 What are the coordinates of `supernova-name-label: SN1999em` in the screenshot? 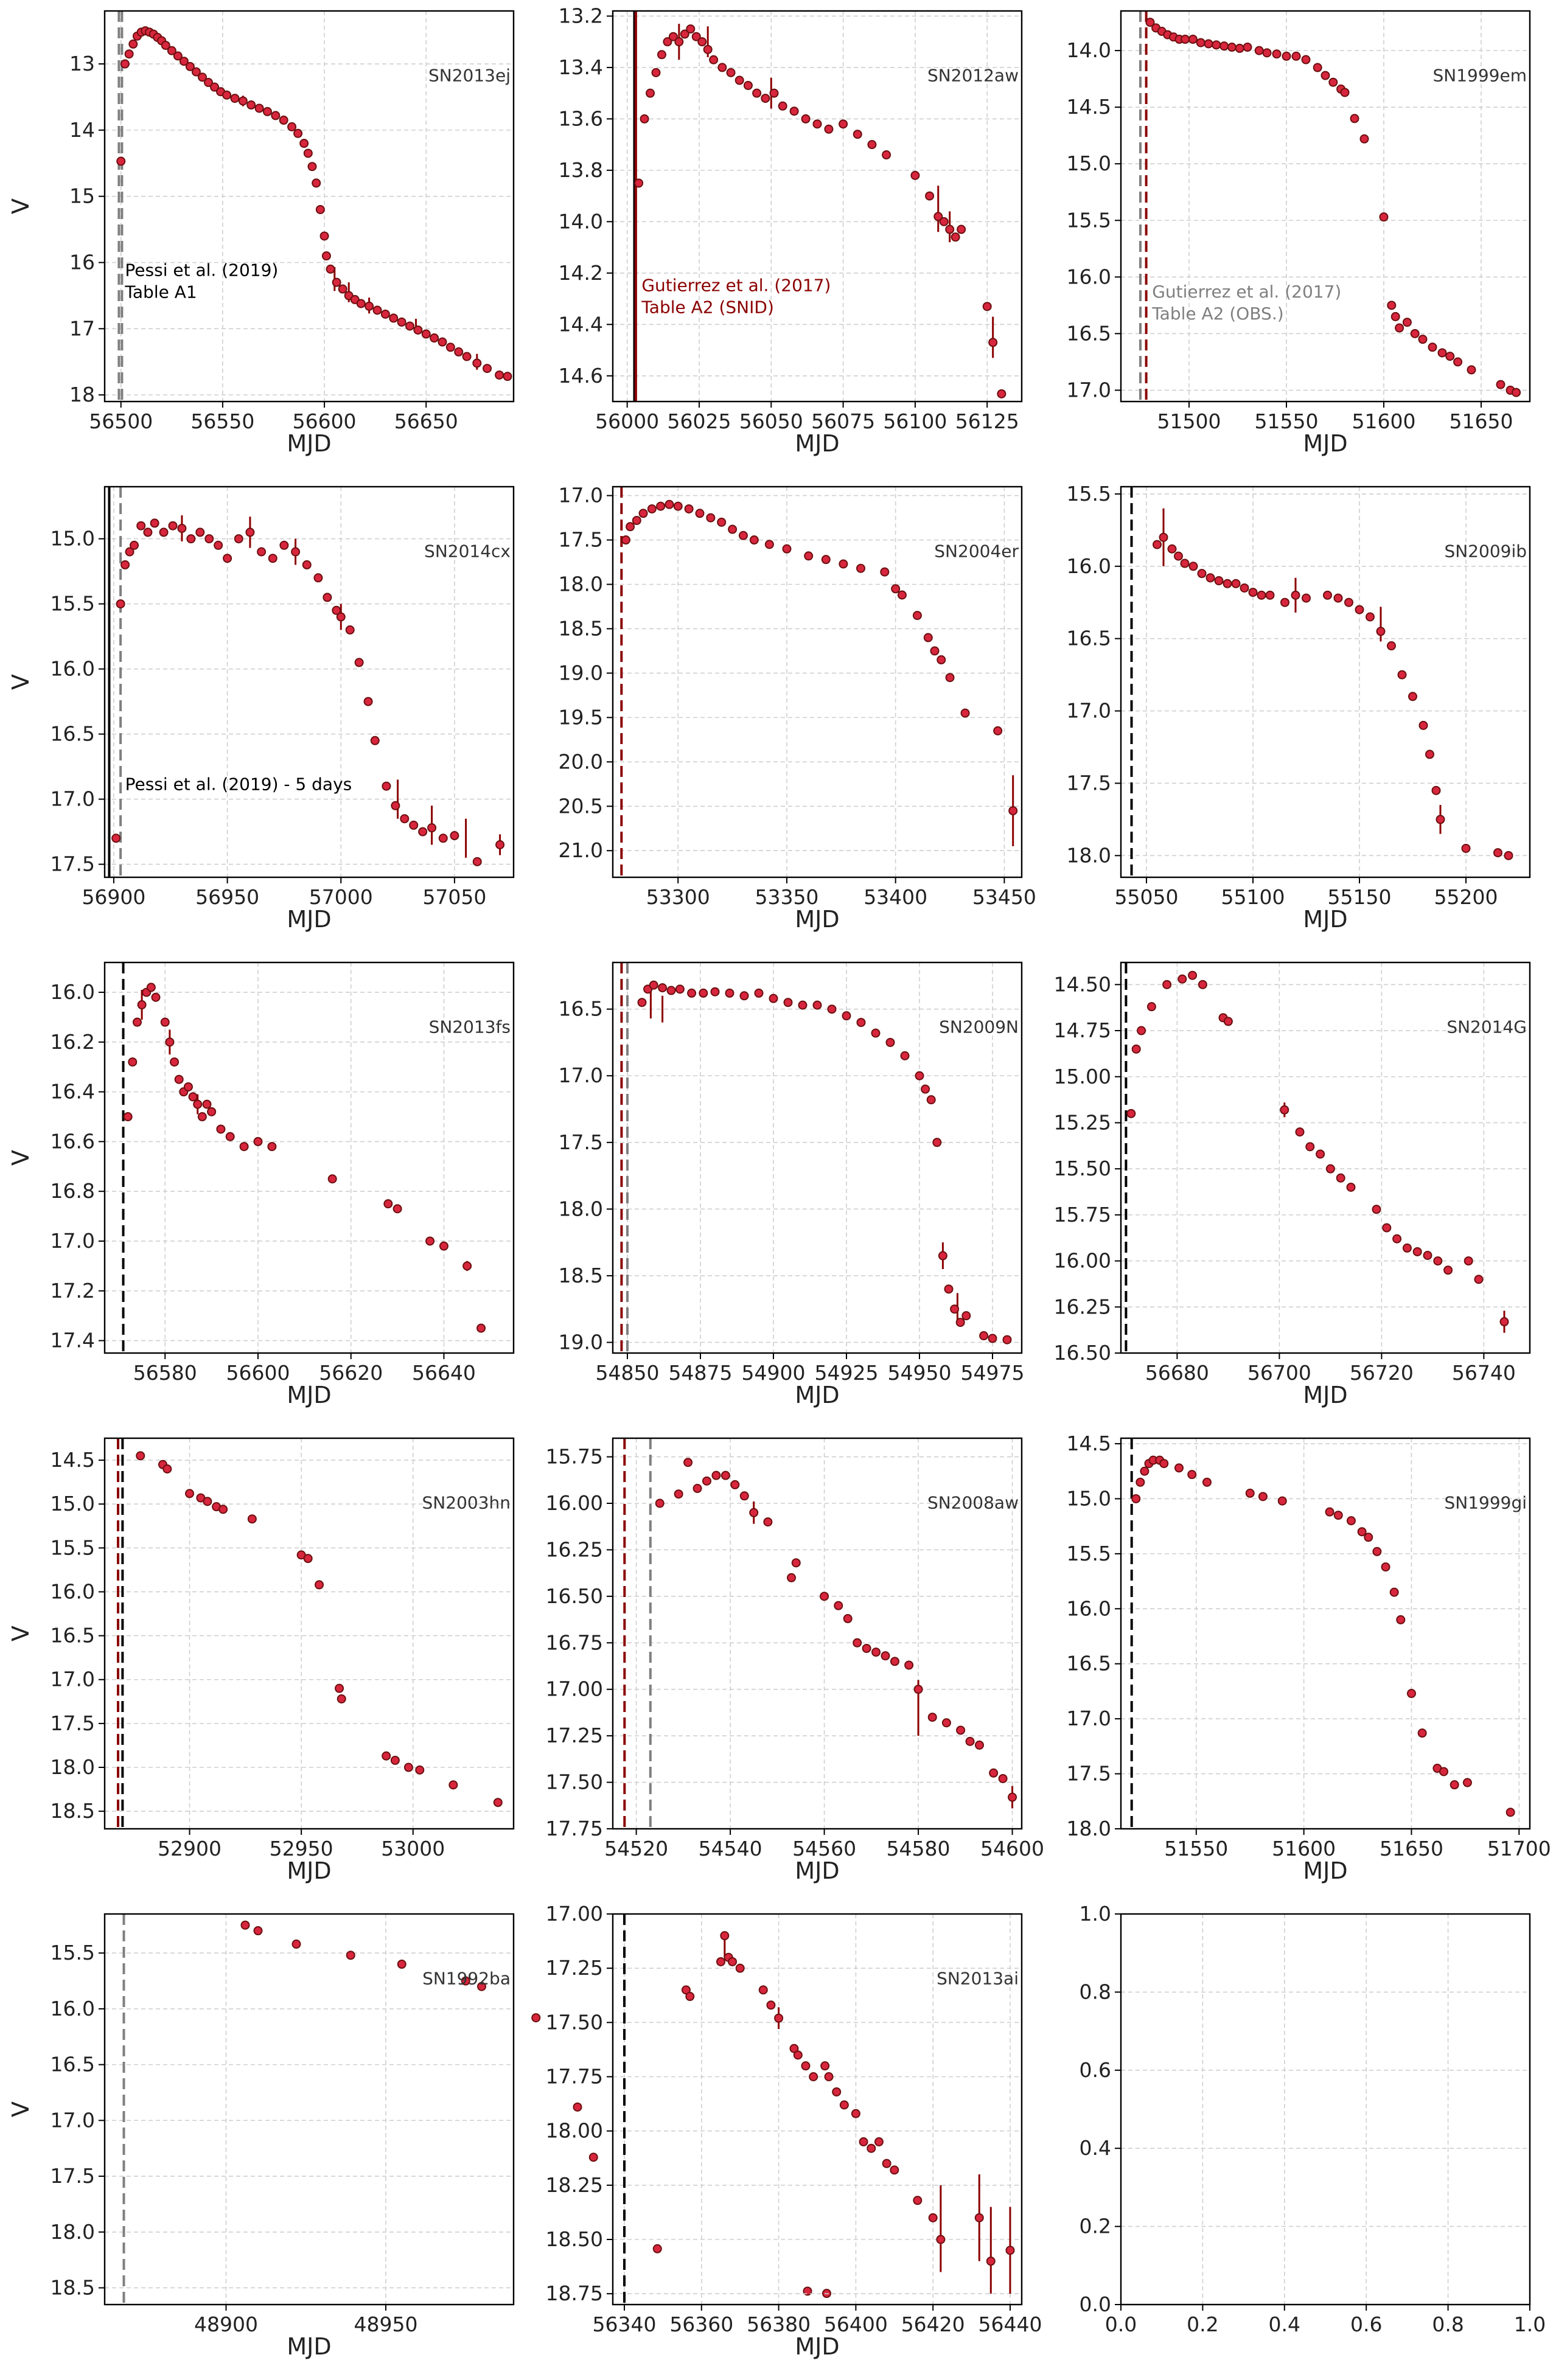 It's located at (1480, 76).